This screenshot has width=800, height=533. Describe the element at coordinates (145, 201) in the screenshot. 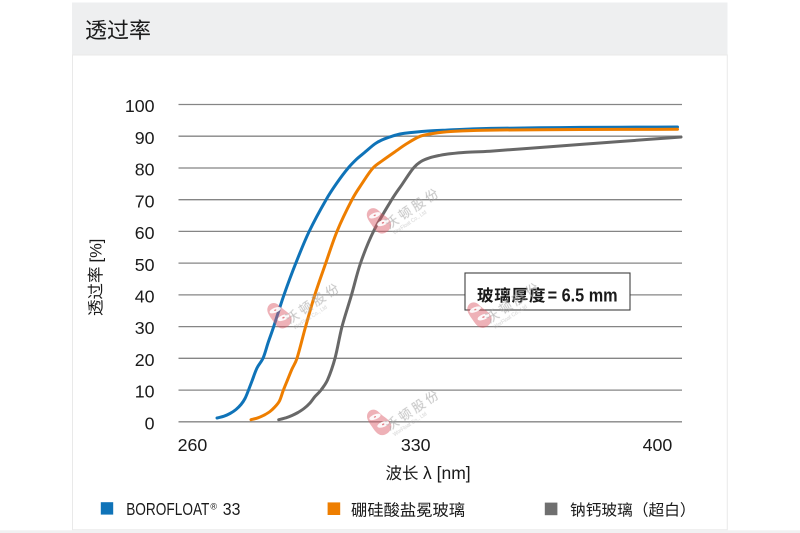

I see `svg-text: 70` at that location.